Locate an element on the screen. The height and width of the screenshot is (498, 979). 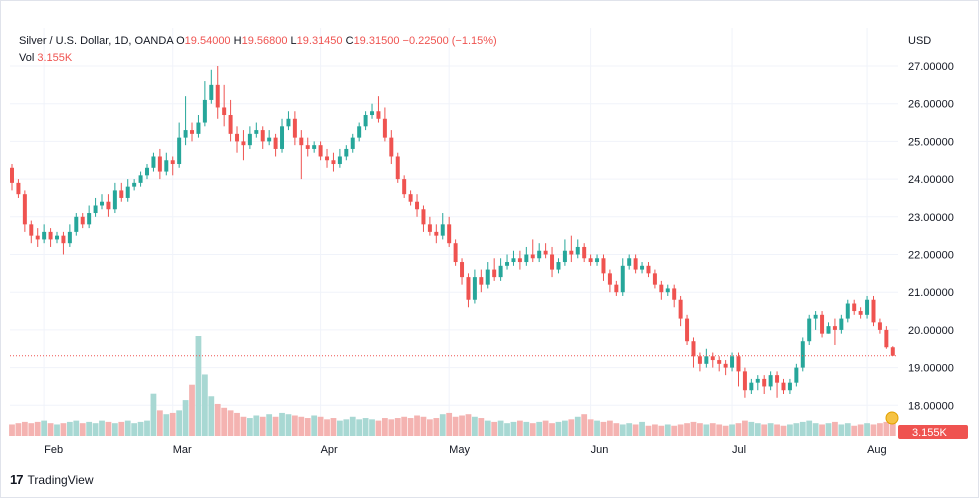
x-tick-label: Jul is located at coordinates (739, 450).